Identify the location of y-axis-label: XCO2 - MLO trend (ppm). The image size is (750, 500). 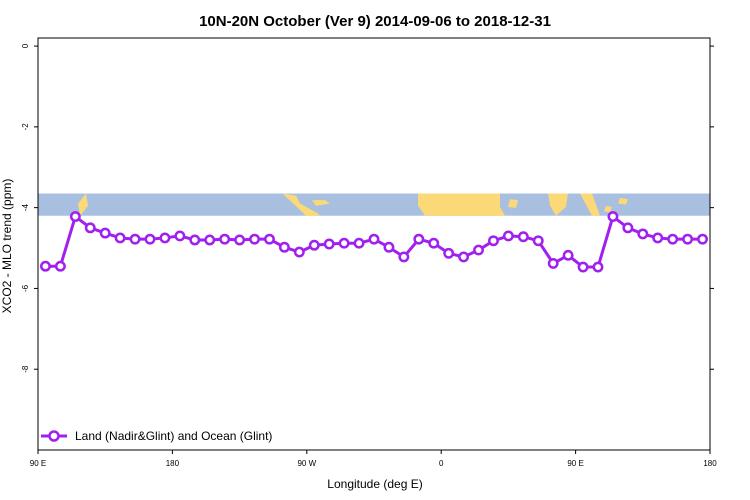
(7, 246).